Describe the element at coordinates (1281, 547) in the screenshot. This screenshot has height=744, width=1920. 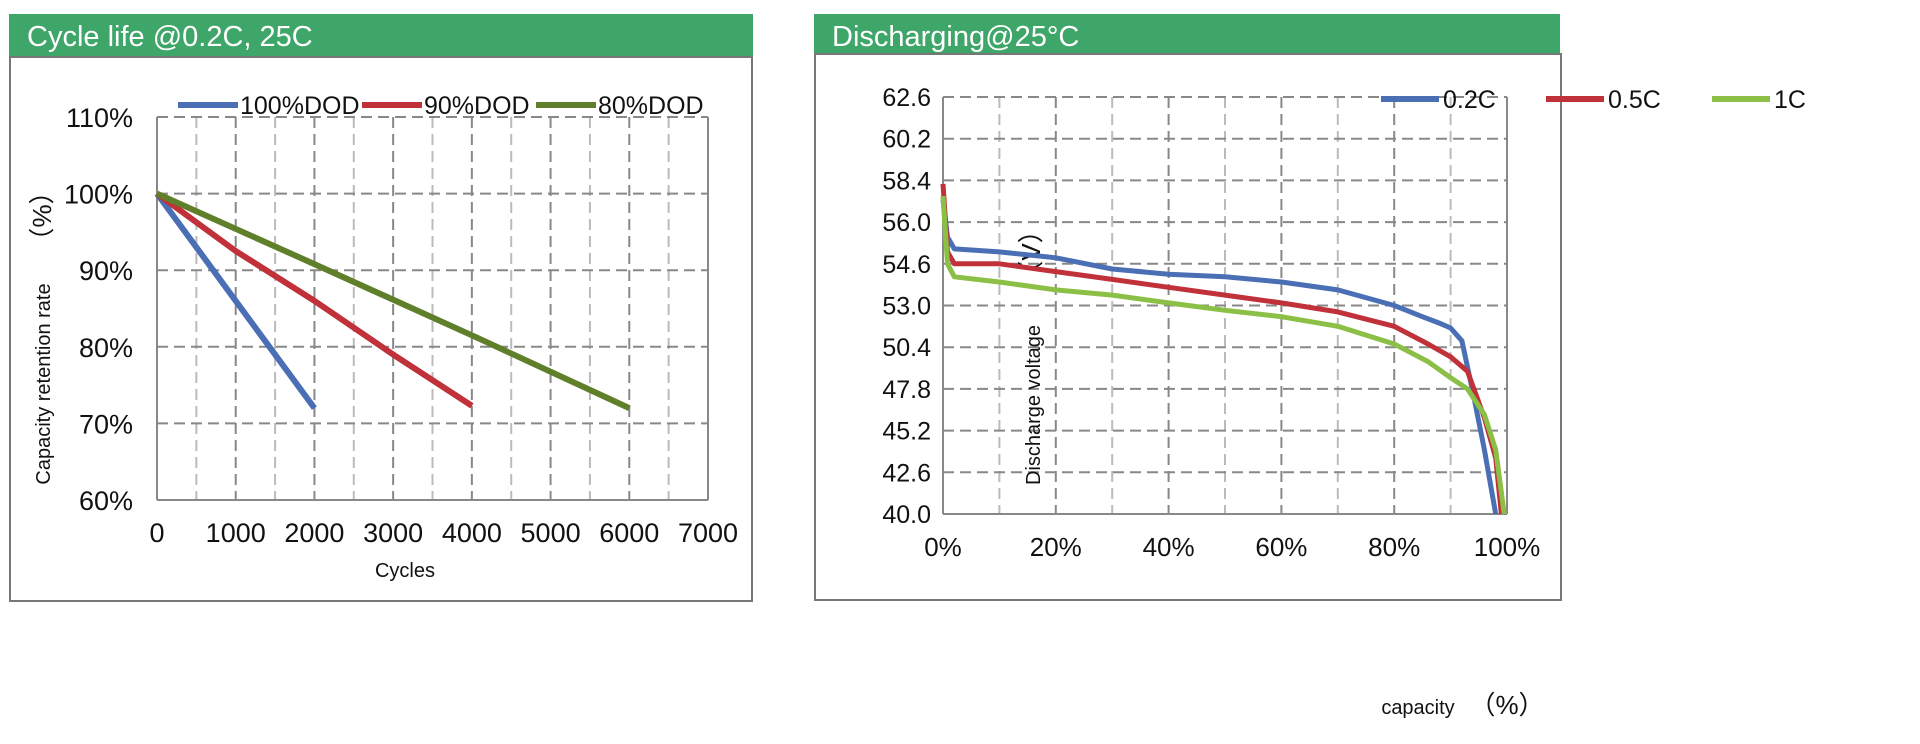
I see `x-tick-label: 60%` at that location.